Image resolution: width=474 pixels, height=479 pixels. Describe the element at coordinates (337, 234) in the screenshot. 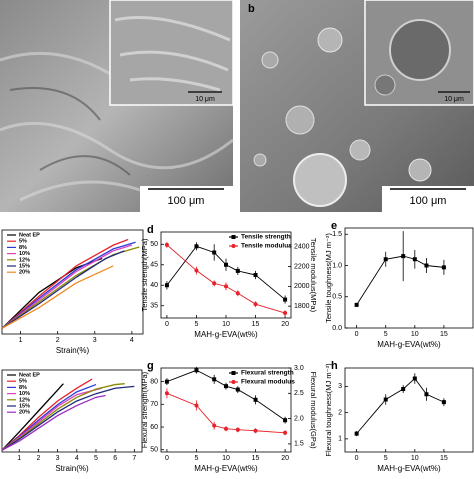

I see `y-tick-label: 1.5` at that location.